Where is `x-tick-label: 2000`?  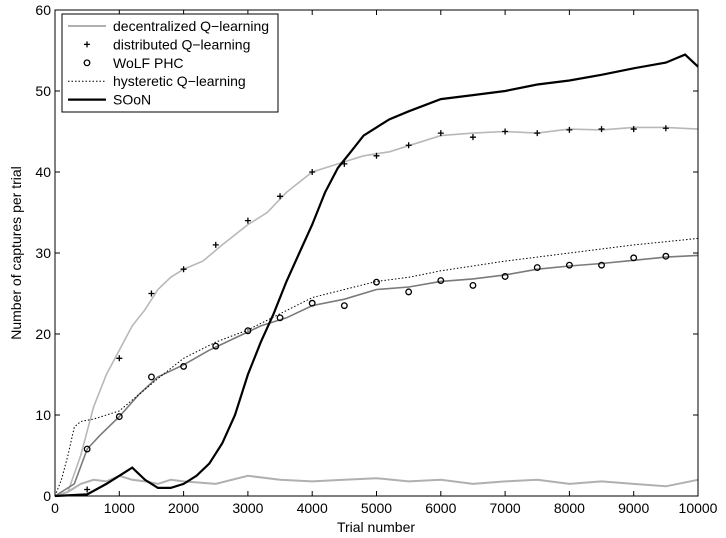
x-tick-label: 2000 is located at coordinates (183, 508).